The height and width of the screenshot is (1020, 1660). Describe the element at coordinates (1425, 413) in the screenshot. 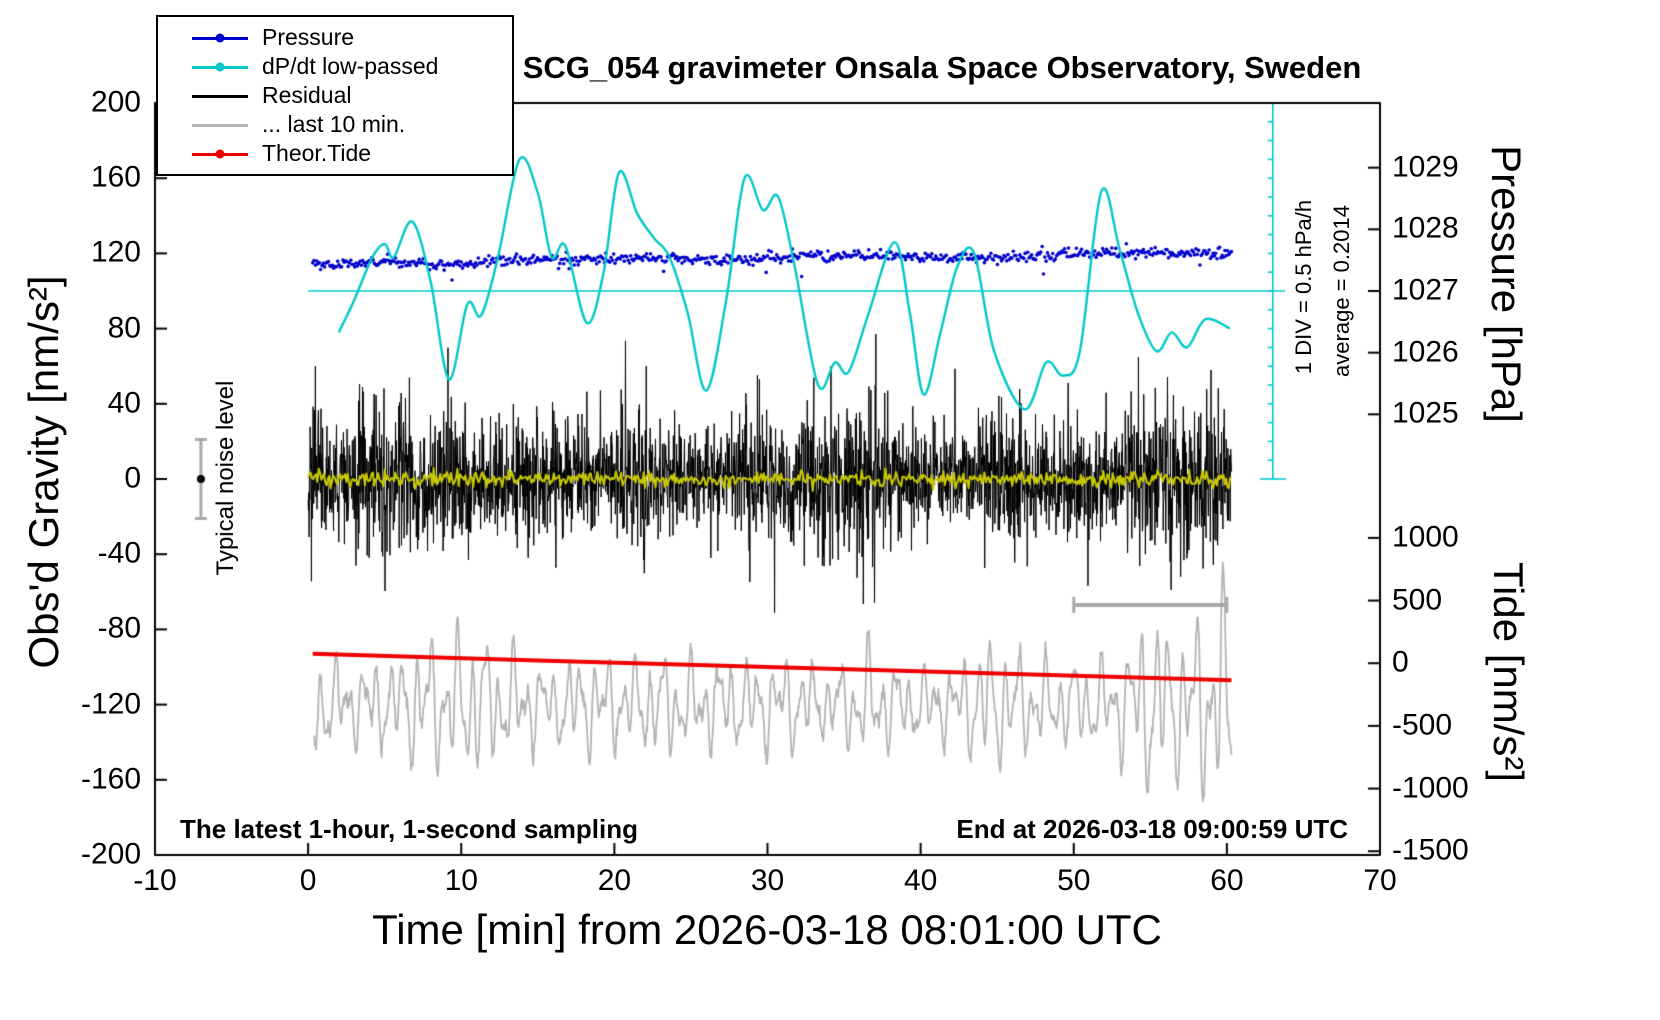

I see `pressure-tick-label: 1025` at that location.